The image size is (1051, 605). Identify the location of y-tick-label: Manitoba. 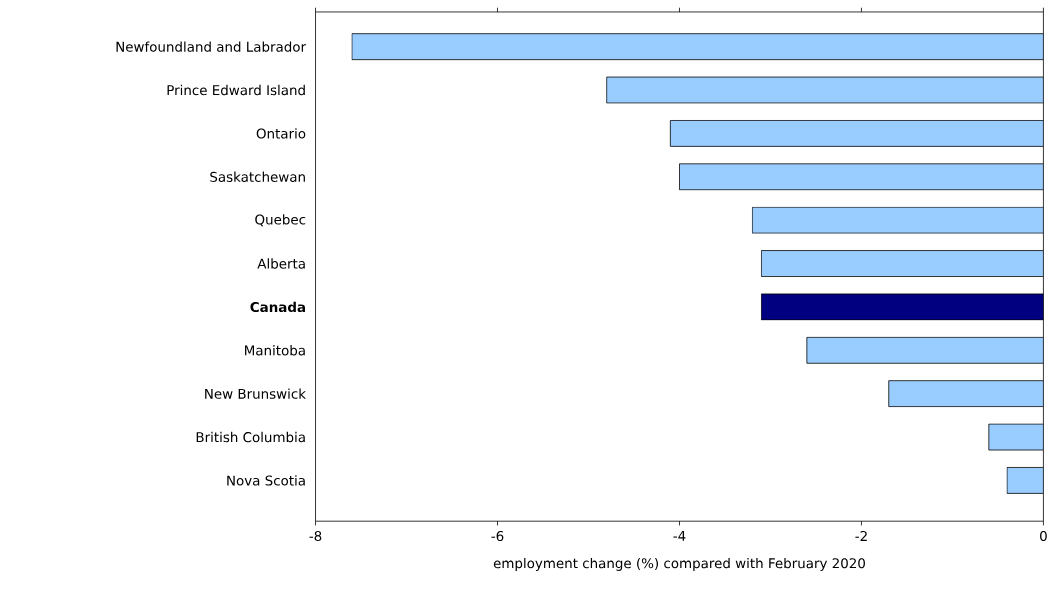
(275, 350).